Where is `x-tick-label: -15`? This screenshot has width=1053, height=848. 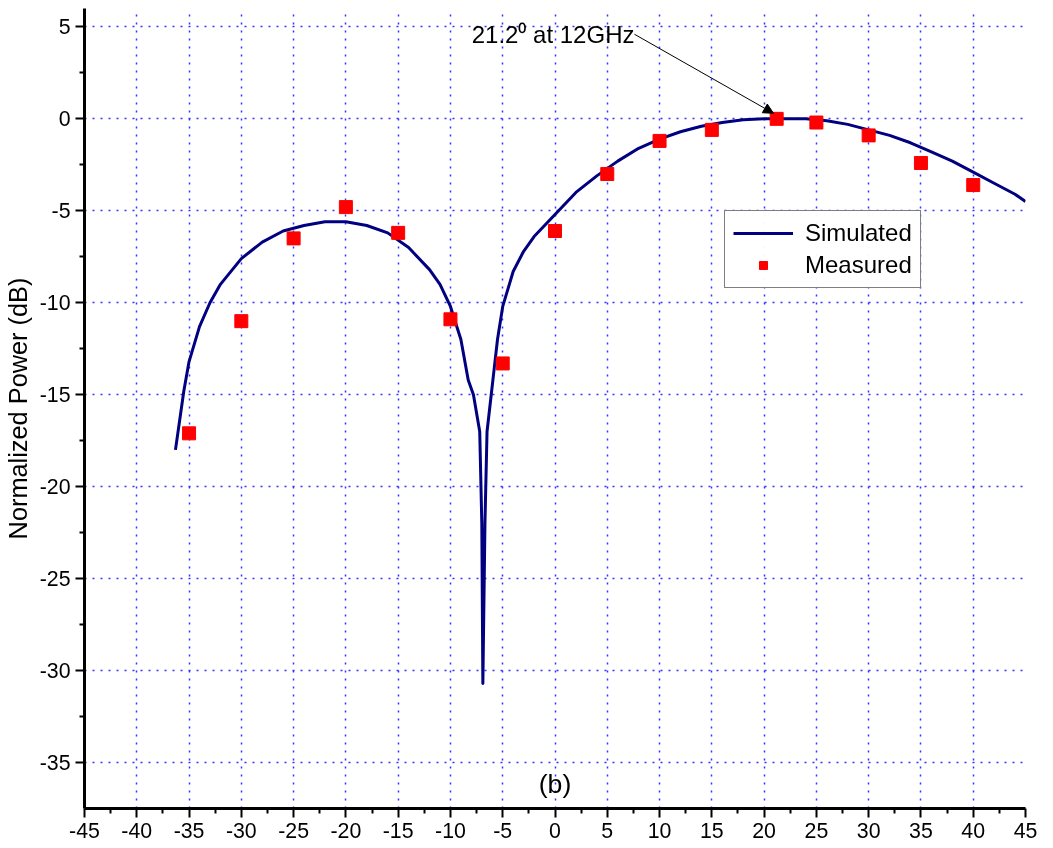
x-tick-label: -15 is located at coordinates (398, 830).